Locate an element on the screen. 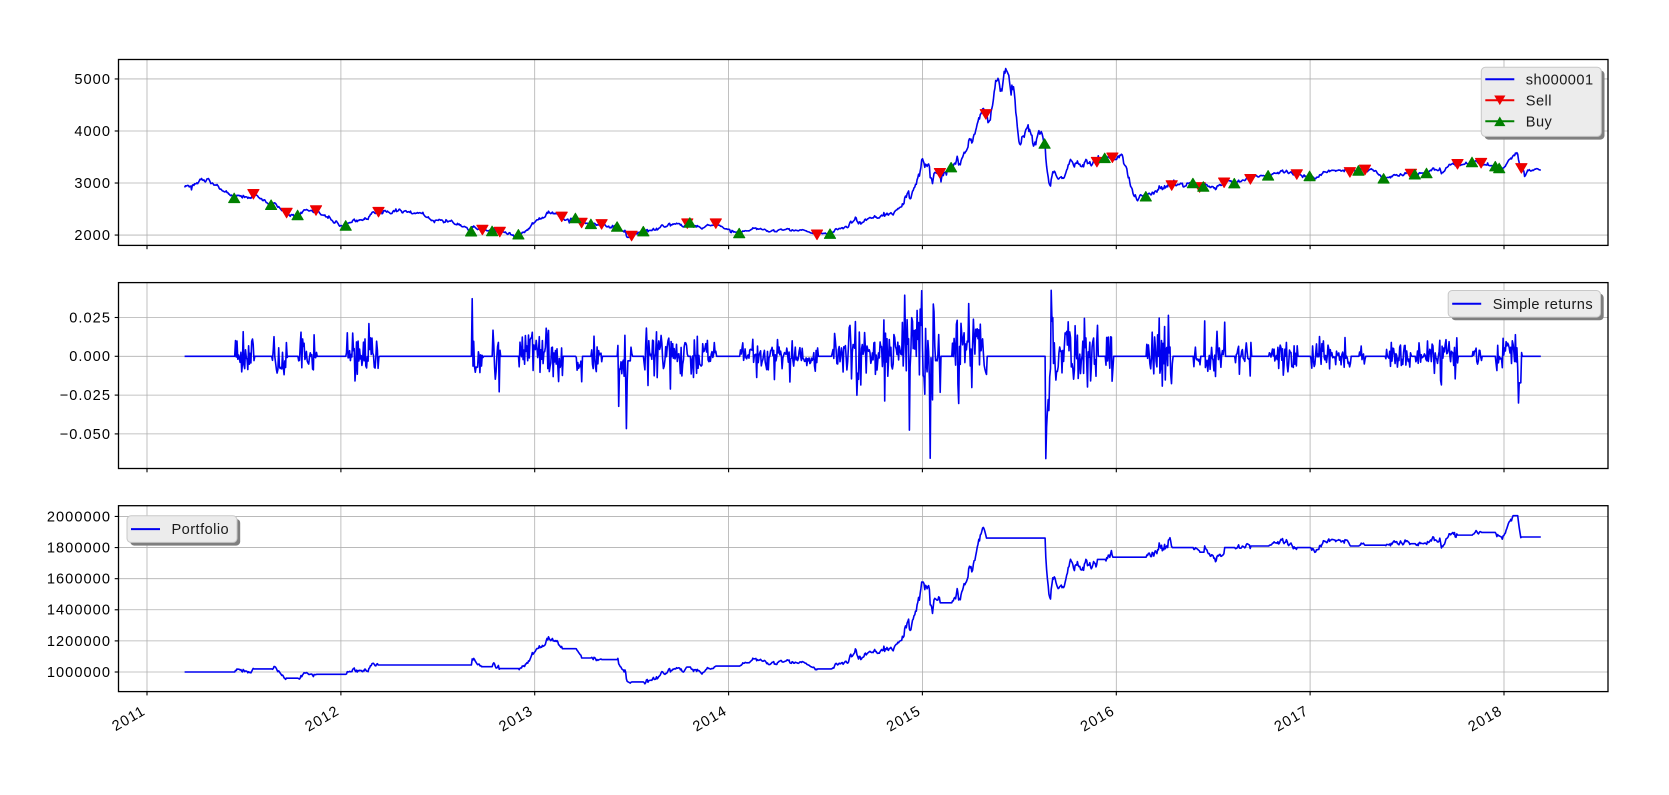 This screenshot has width=1669, height=795. svg-text: 1400000 is located at coordinates (79, 611).